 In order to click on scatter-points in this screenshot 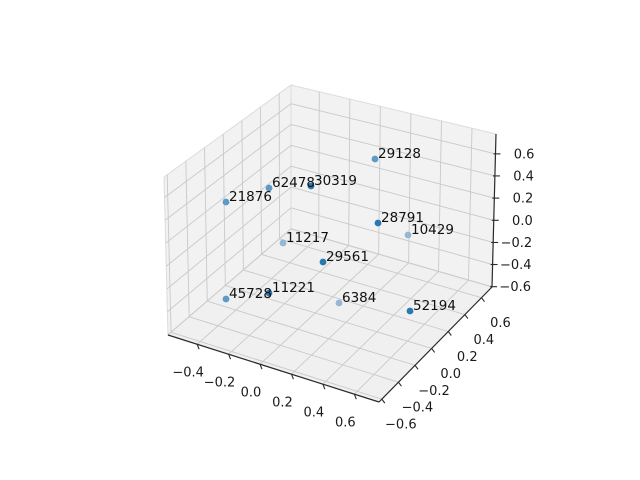, I will do `click(318, 235)`.